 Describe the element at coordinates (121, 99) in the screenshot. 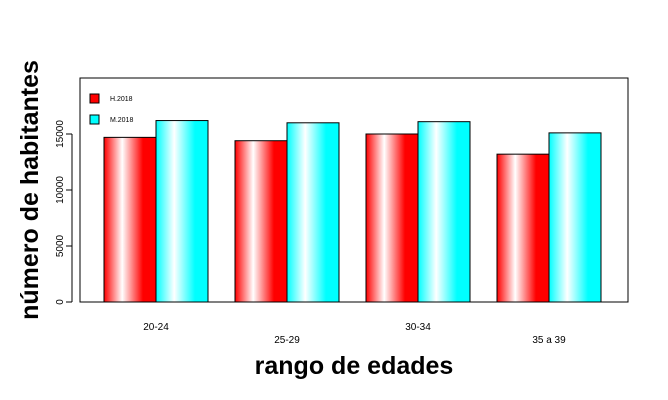

I see `legend-label: H.2018` at that location.